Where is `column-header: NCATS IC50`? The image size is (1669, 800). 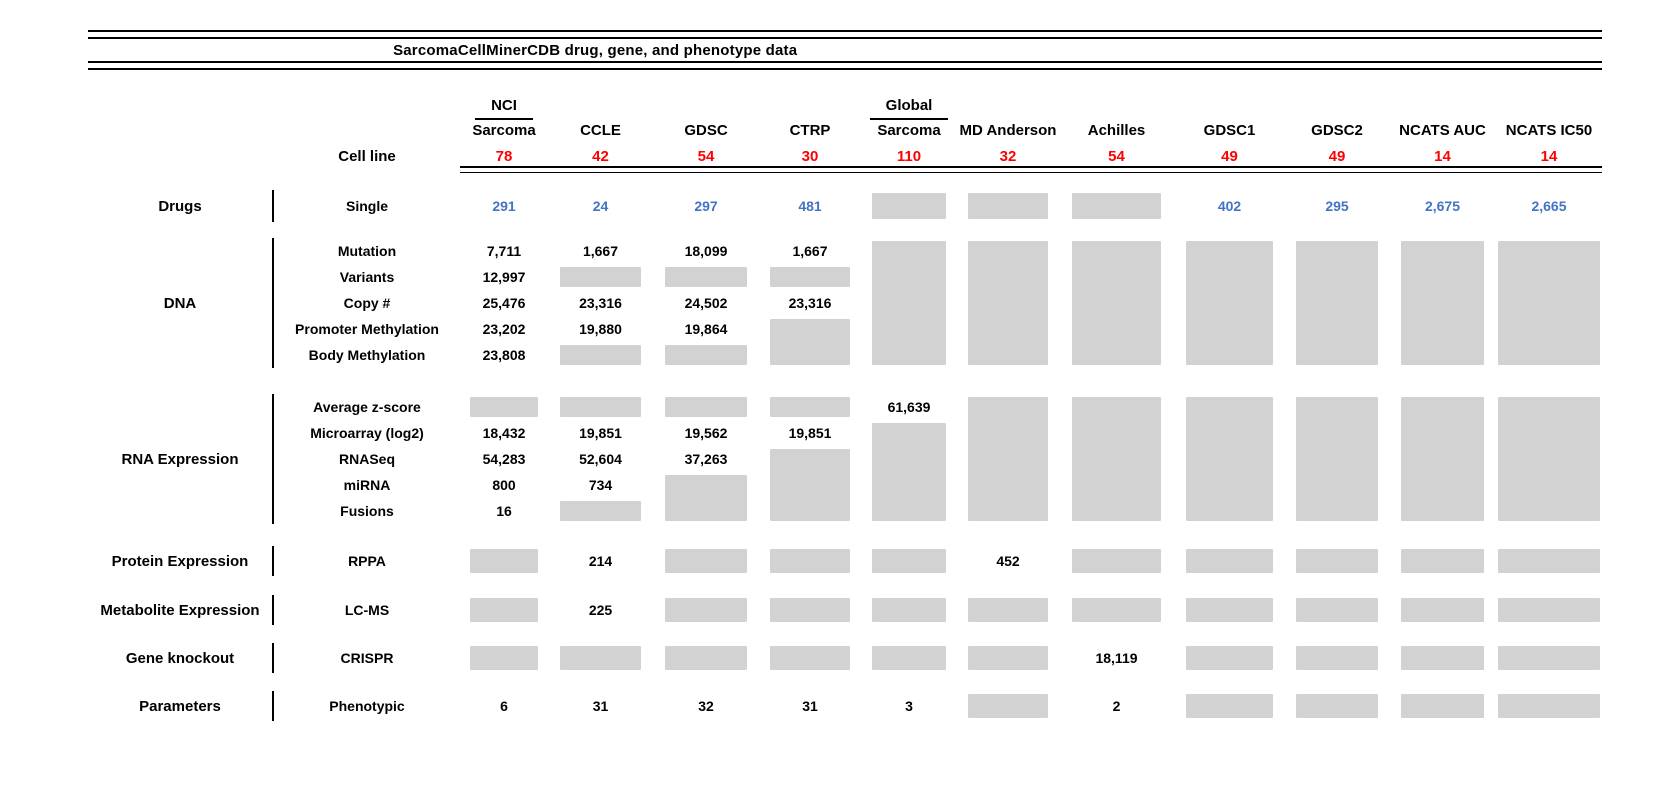 column-header: NCATS IC50 is located at coordinates (1549, 119).